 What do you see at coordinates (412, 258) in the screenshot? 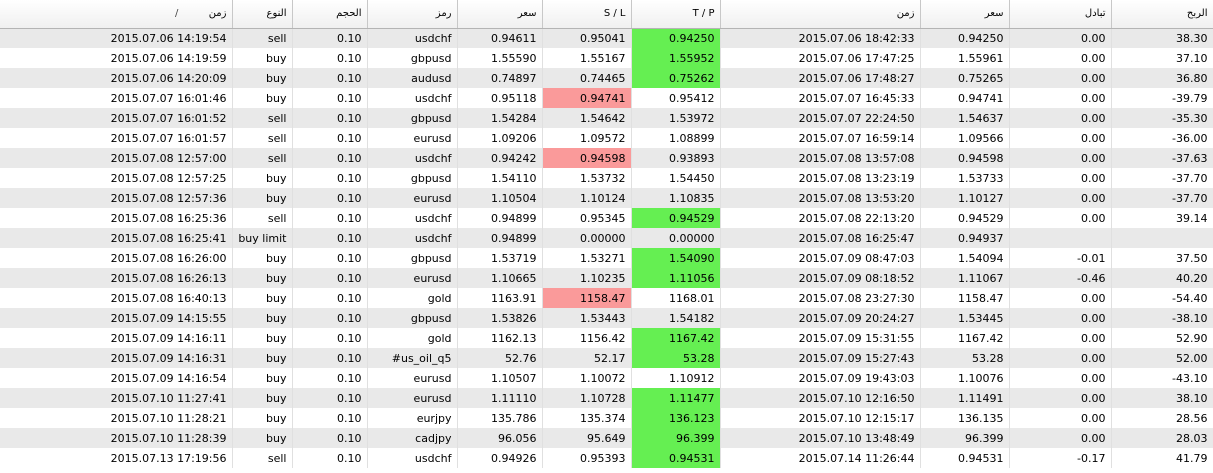
I see `cell-symbol: gbpusd` at bounding box center [412, 258].